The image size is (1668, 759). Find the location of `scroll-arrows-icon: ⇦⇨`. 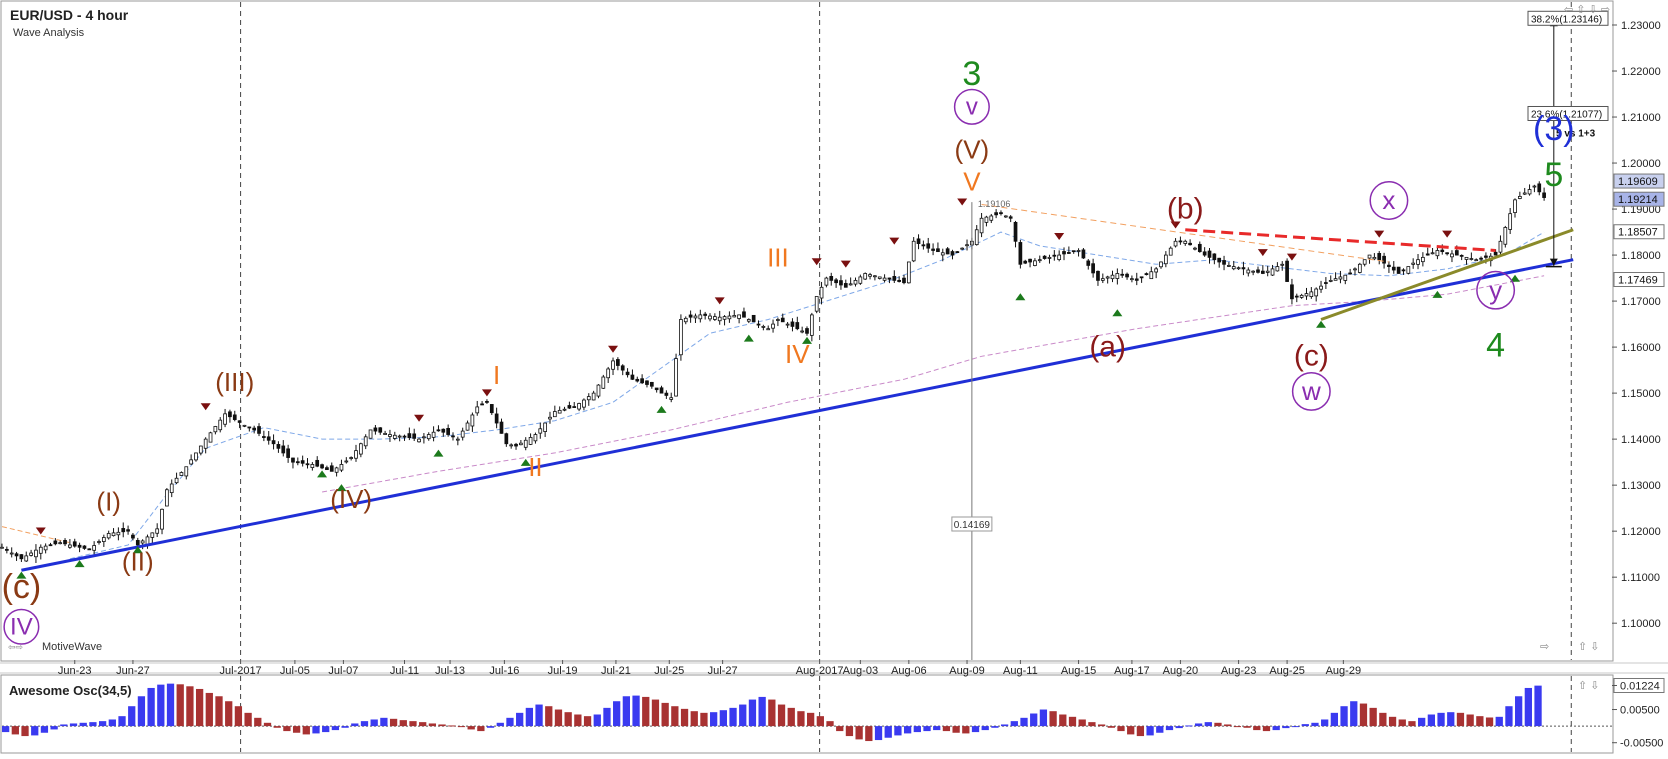

scroll-arrows-icon: ⇦⇨ is located at coordinates (16, 647).